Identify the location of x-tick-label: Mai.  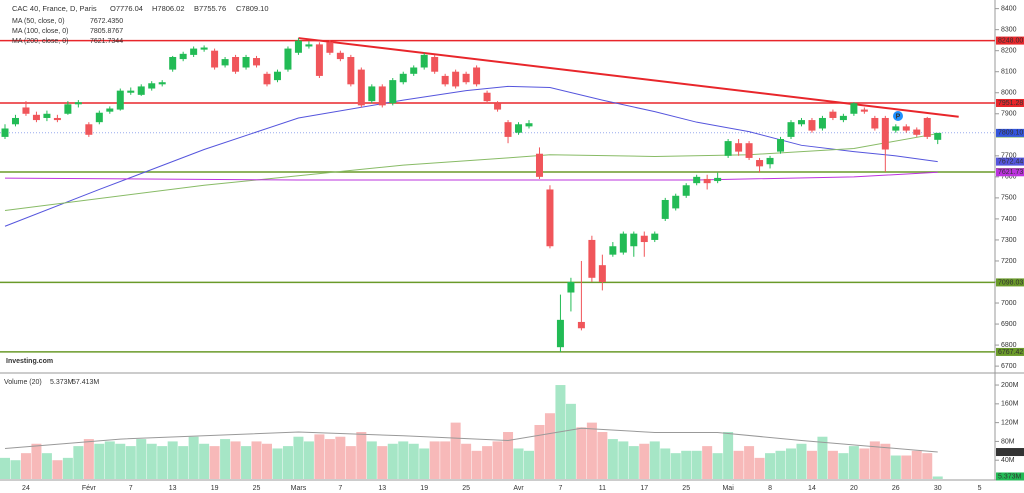
(728, 488).